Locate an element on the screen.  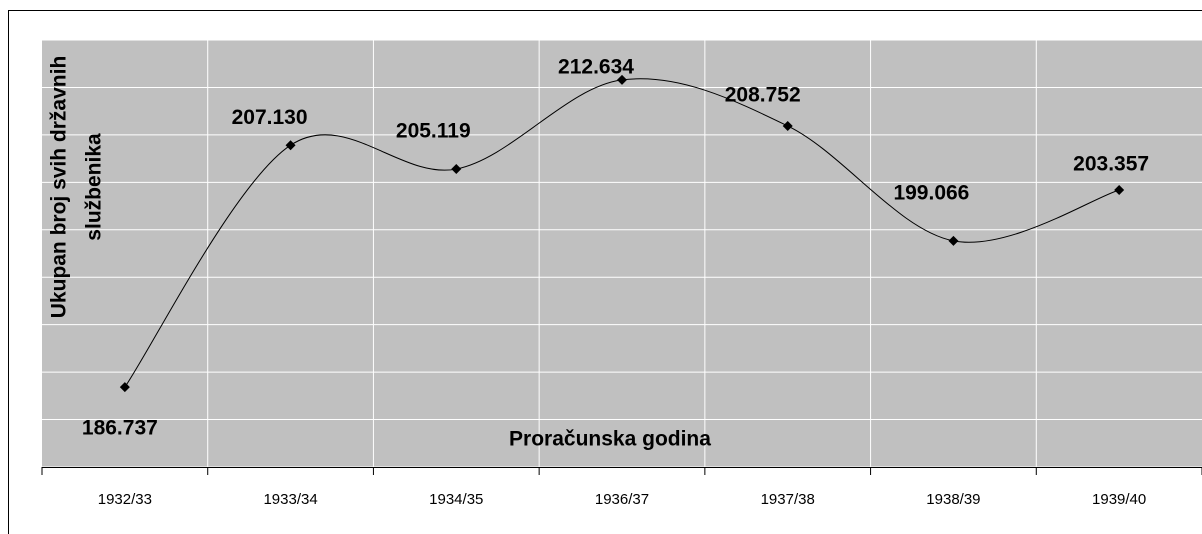
data-label: 203.357 is located at coordinates (1111, 164).